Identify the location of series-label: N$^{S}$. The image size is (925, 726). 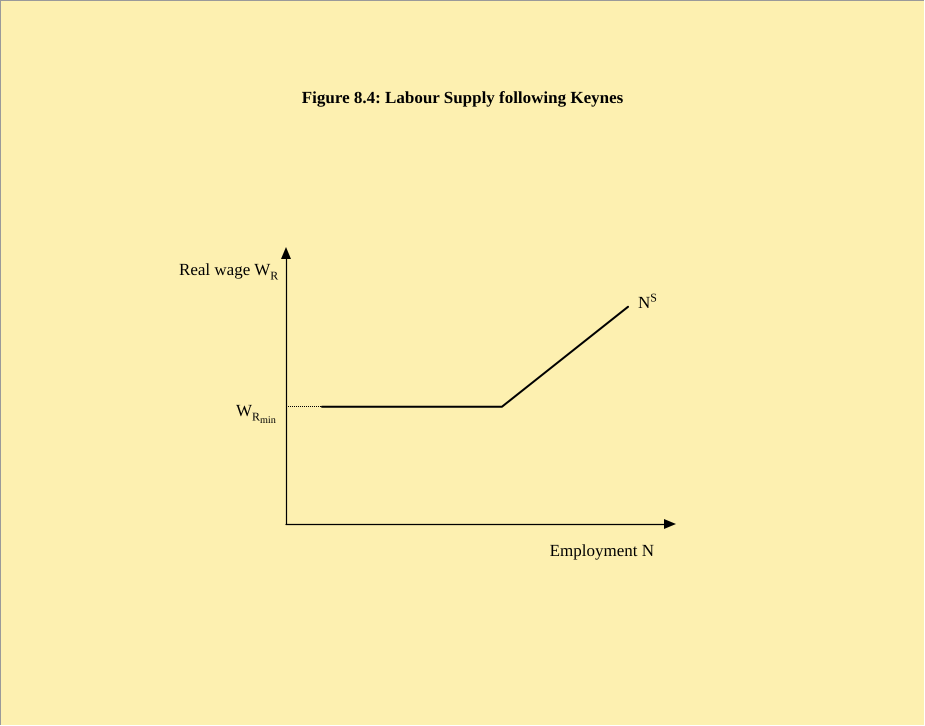
(647, 301).